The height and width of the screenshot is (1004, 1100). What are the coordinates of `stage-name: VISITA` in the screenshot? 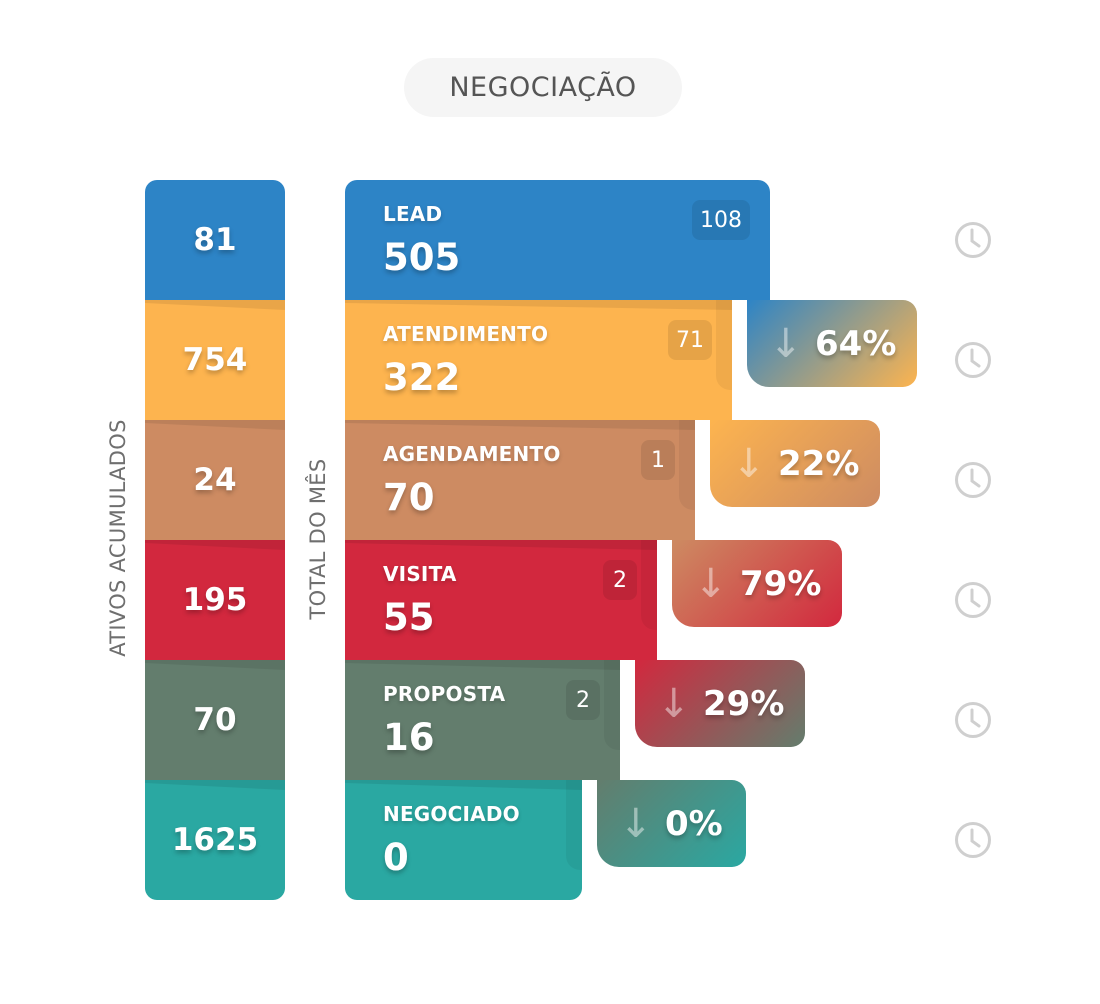 It's located at (420, 574).